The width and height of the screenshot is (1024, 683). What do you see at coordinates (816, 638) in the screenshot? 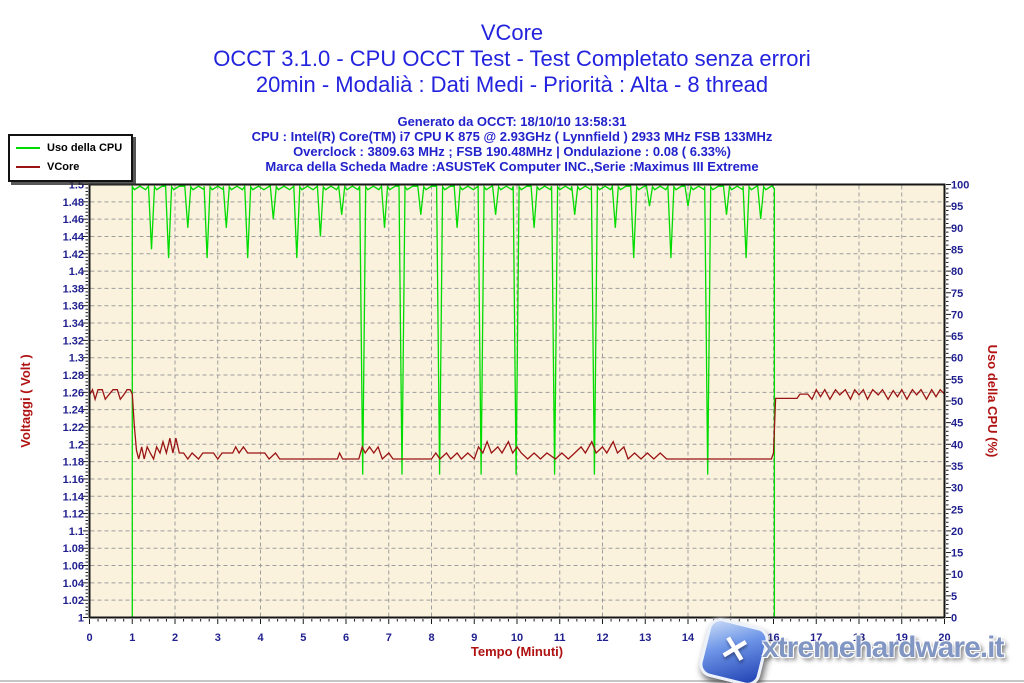
I see `svg-text: 17` at bounding box center [816, 638].